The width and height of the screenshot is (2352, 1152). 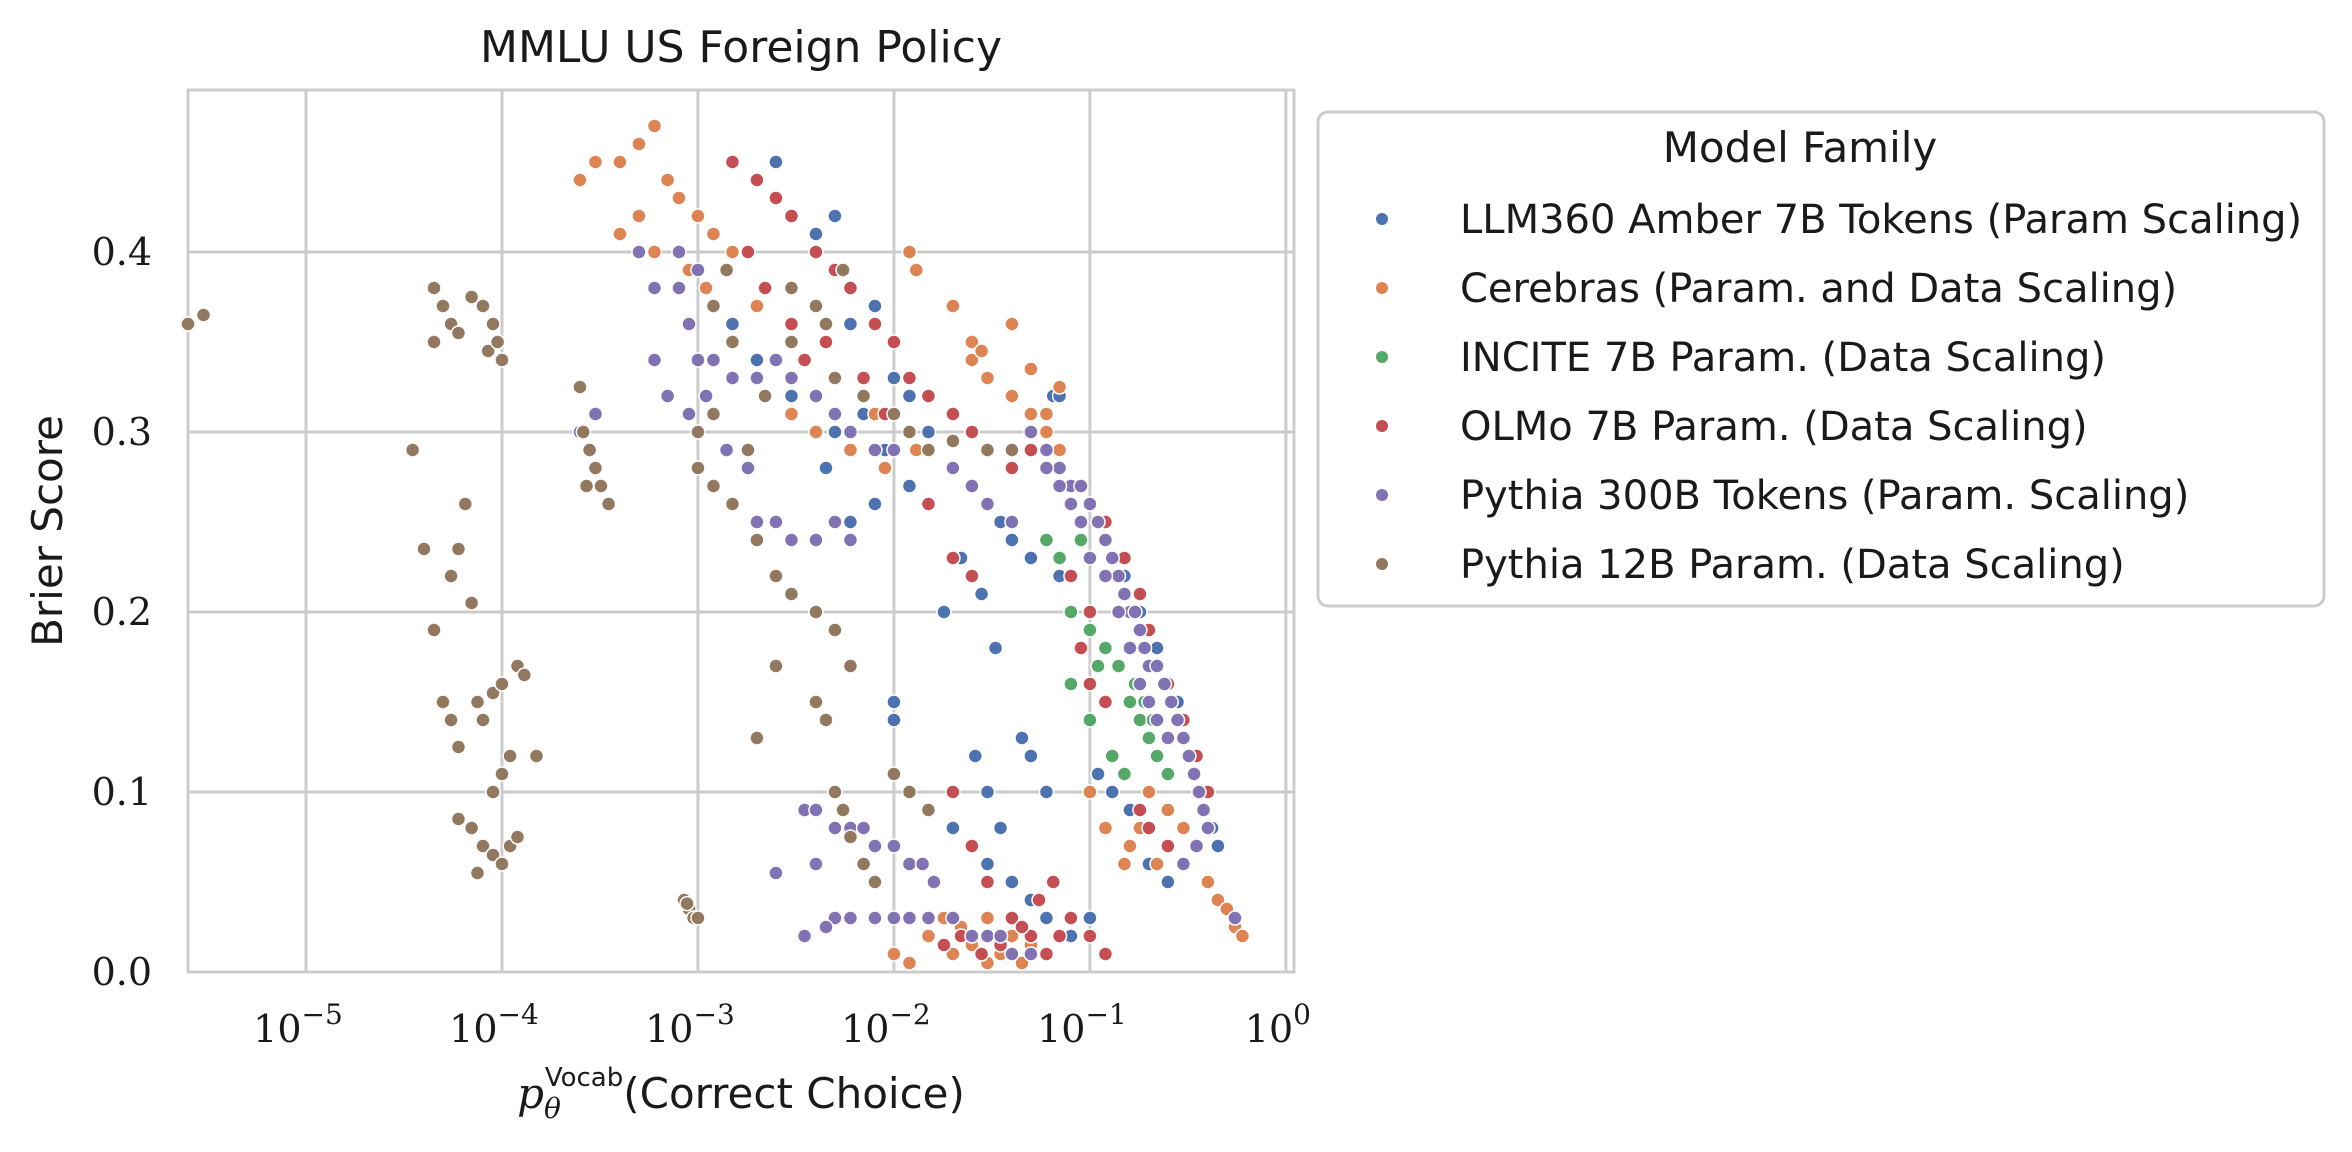 I want to click on x-label-superscript: Vocab, so click(x=584, y=1078).